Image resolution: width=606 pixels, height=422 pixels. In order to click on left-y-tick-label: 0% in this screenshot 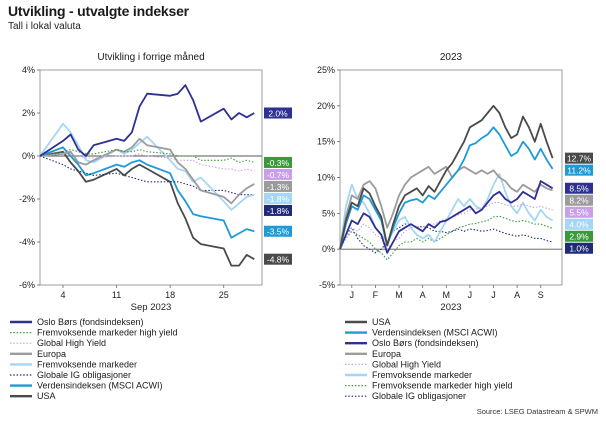, I will do `click(28, 156)`.